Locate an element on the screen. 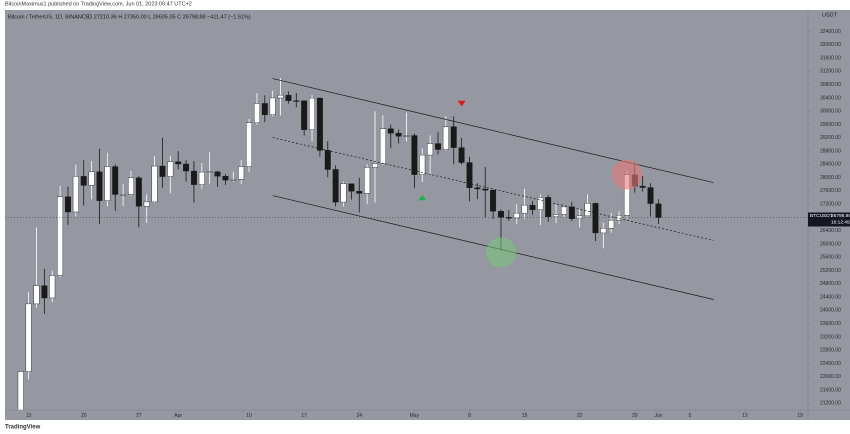  y-tick-label: 29600.00 is located at coordinates (830, 125).